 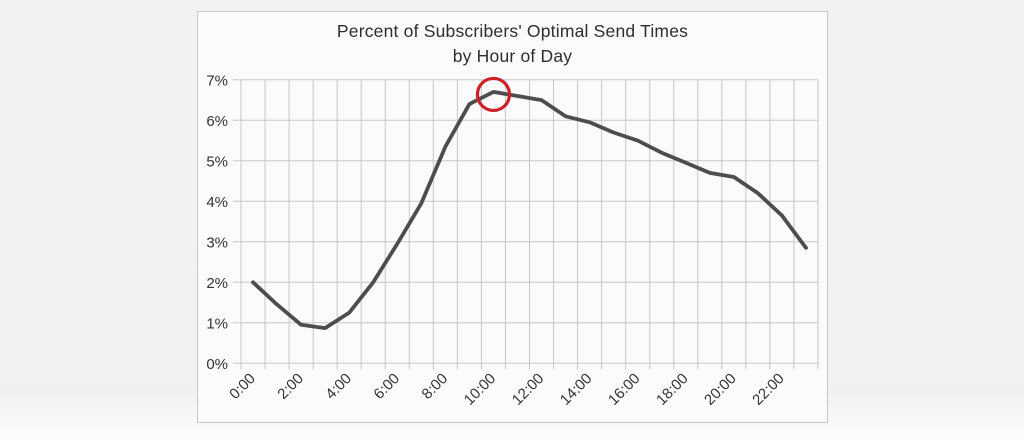 I want to click on y-axis-label: 0%, so click(x=217, y=364).